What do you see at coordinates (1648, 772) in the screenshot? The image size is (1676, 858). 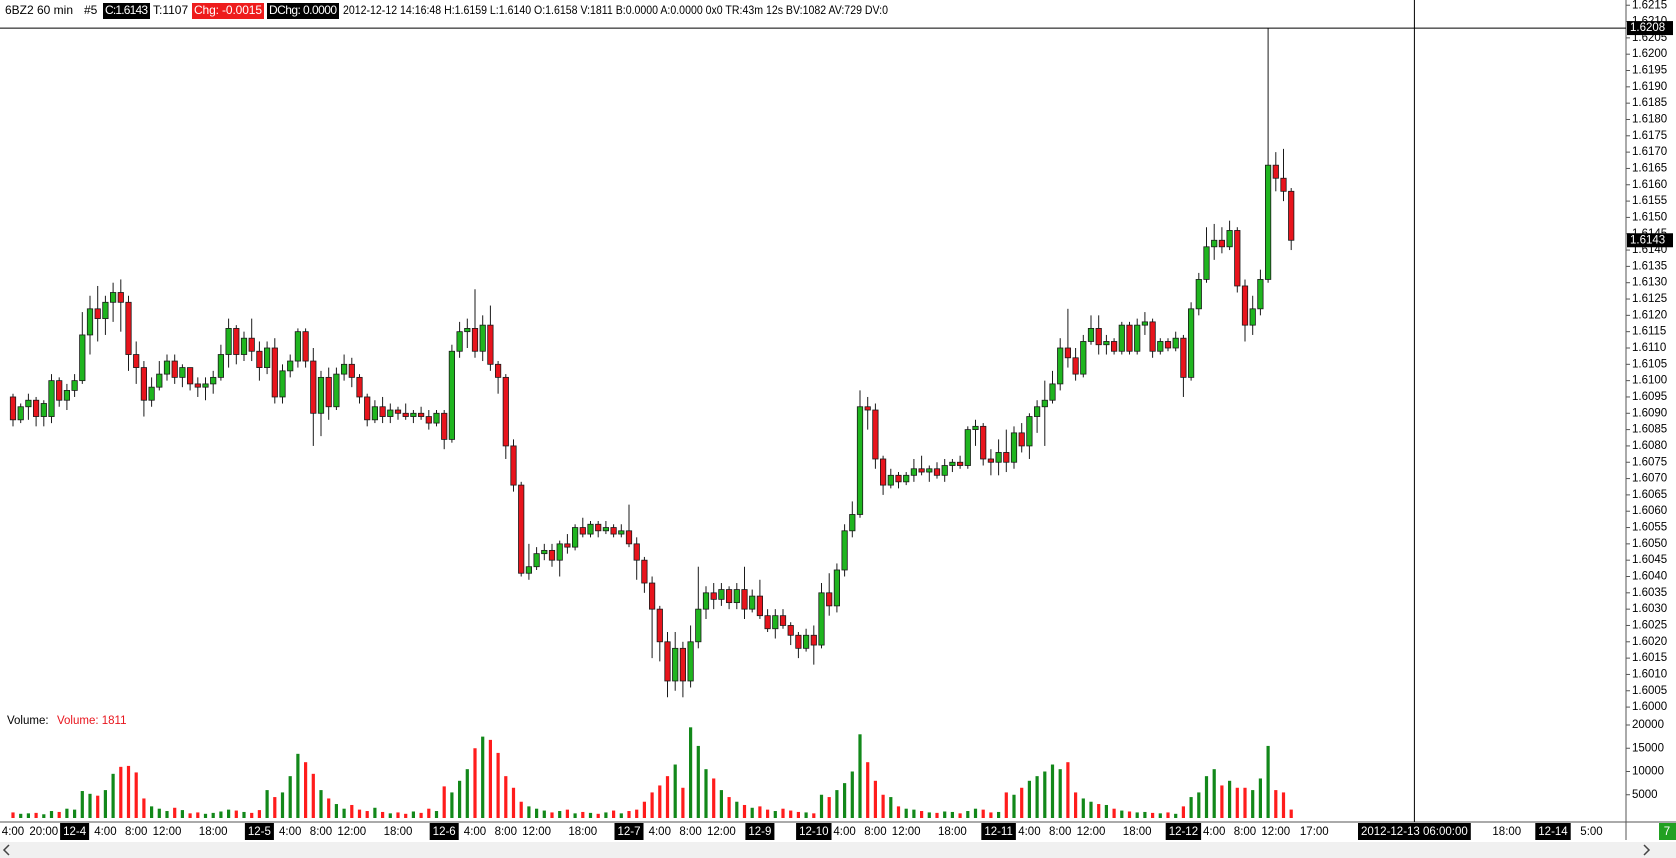 I see `volume-tick-label: 10000` at bounding box center [1648, 772].